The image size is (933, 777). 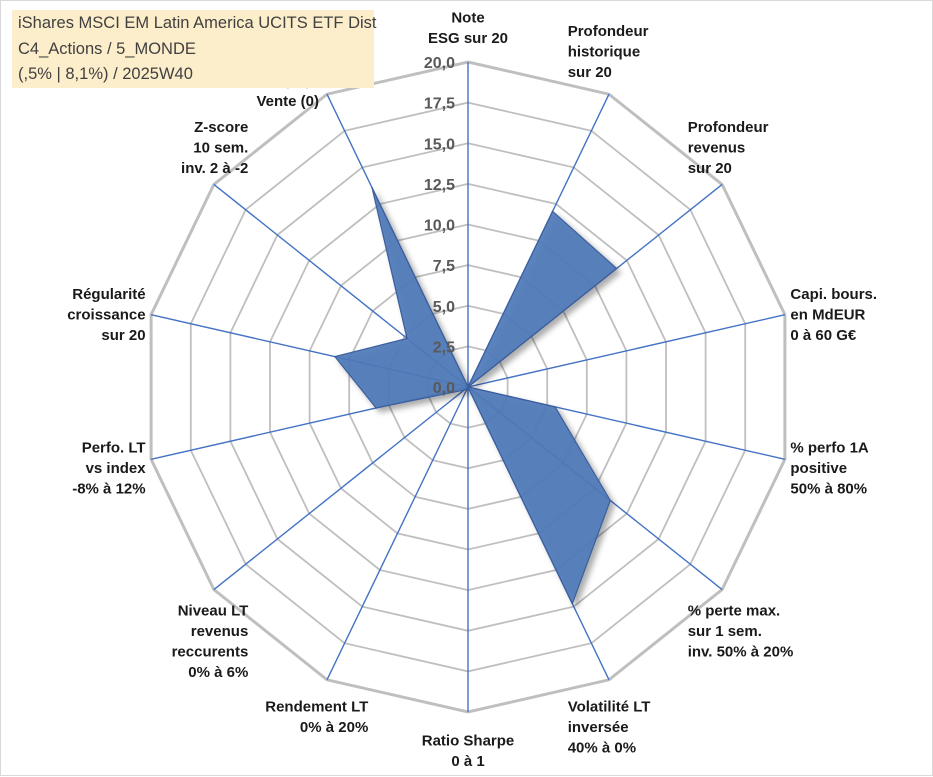 What do you see at coordinates (439, 63) in the screenshot?
I see `tick-label-8: 20,0` at bounding box center [439, 63].